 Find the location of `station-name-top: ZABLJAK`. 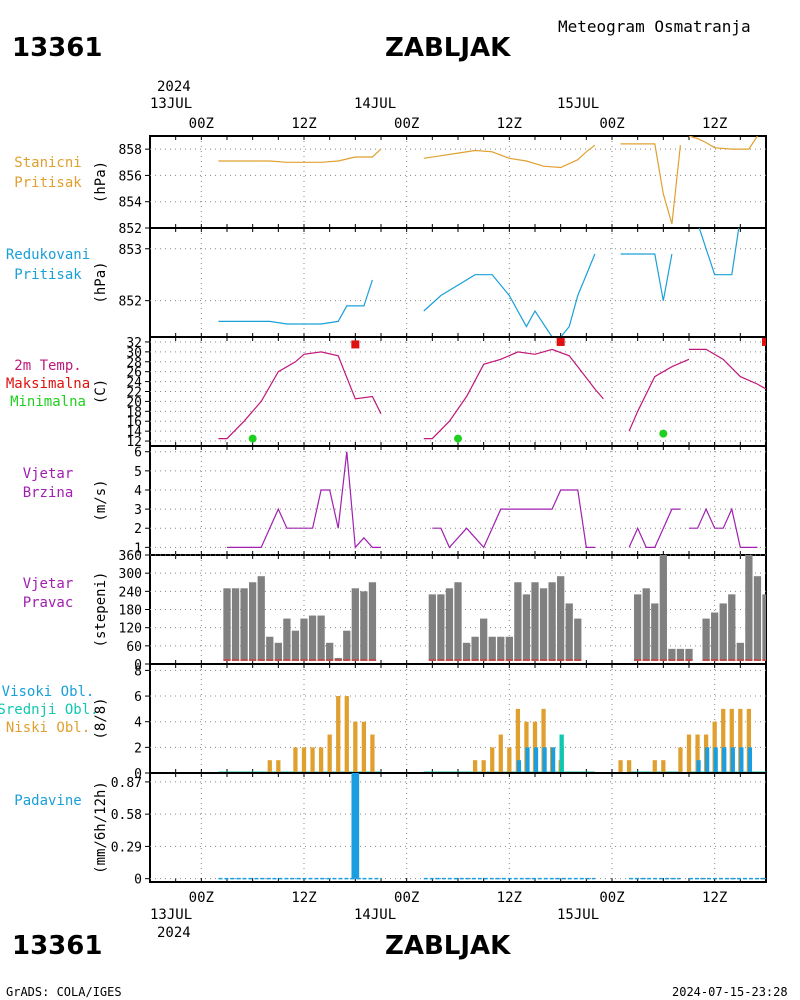

station-name-top: ZABLJAK is located at coordinates (448, 48).